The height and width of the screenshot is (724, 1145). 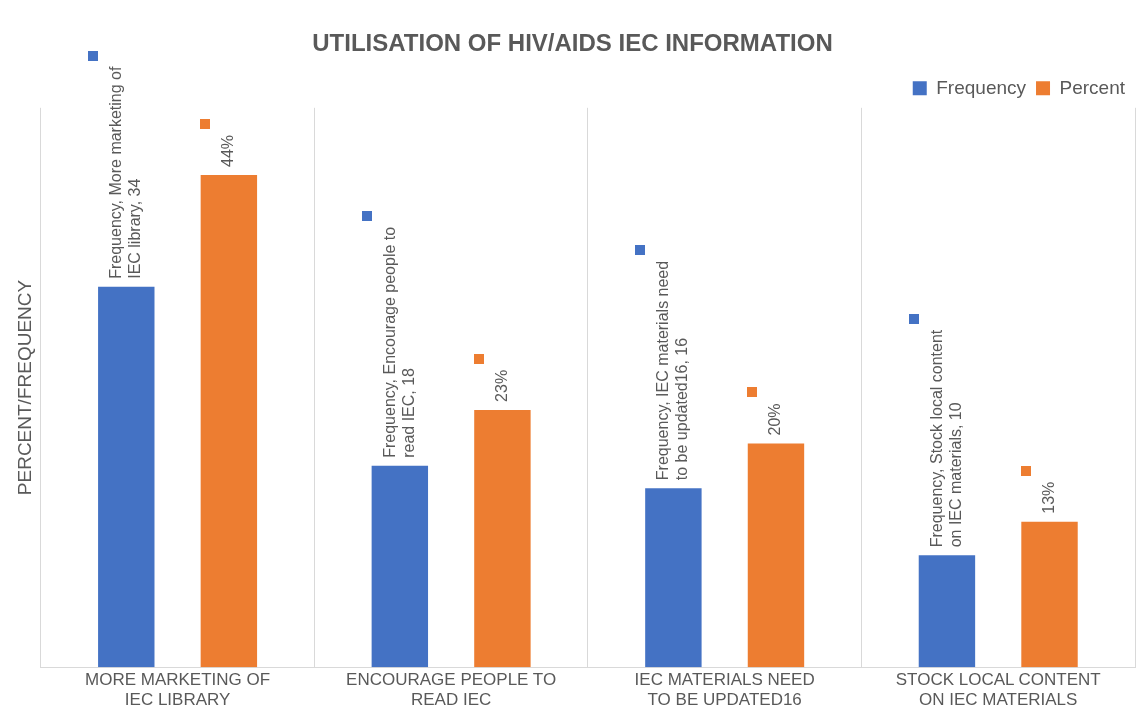 I want to click on legend-label: Percent, so click(x=1092, y=87).